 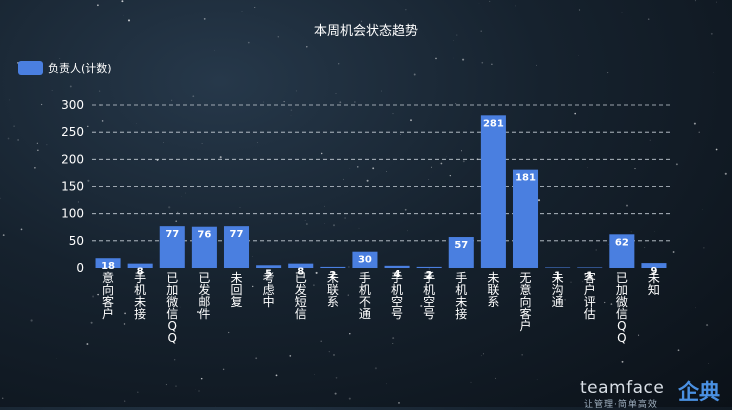 What do you see at coordinates (365, 296) in the screenshot?
I see `x-tick-label: 手机不通` at bounding box center [365, 296].